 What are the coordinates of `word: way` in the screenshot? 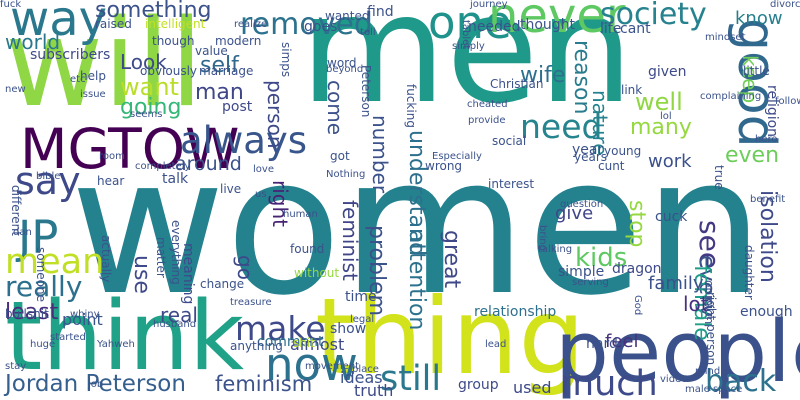 It's located at (59, 23).